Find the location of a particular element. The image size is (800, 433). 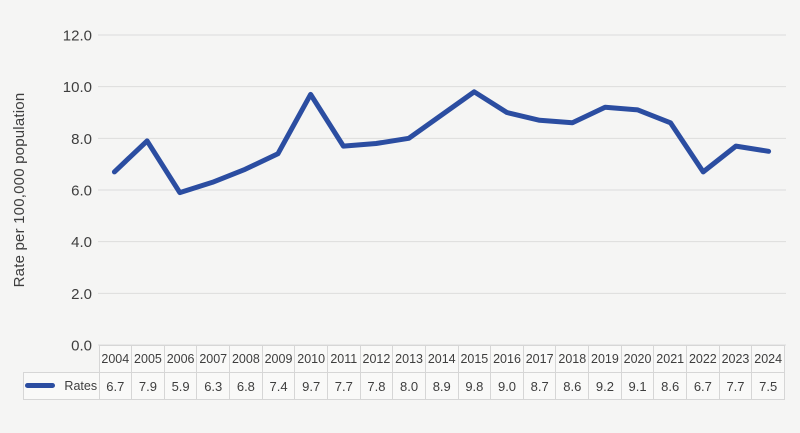

year-header-cell: 2006 is located at coordinates (180, 359).